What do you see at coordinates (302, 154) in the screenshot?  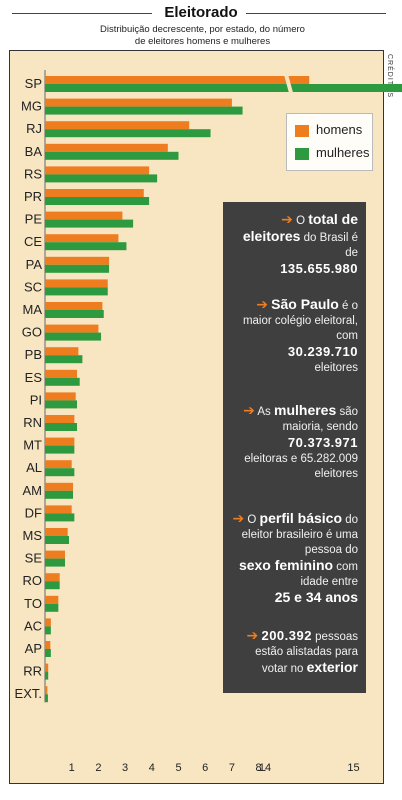 I see `legend-swatch-mulheres` at bounding box center [302, 154].